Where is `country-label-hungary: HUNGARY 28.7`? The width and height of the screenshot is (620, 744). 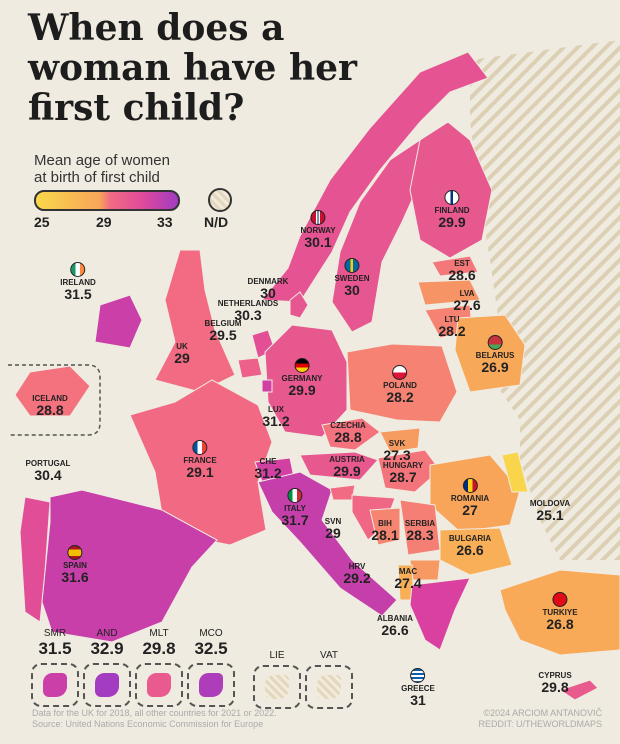 country-label-hungary: HUNGARY 28.7 is located at coordinates (403, 473).